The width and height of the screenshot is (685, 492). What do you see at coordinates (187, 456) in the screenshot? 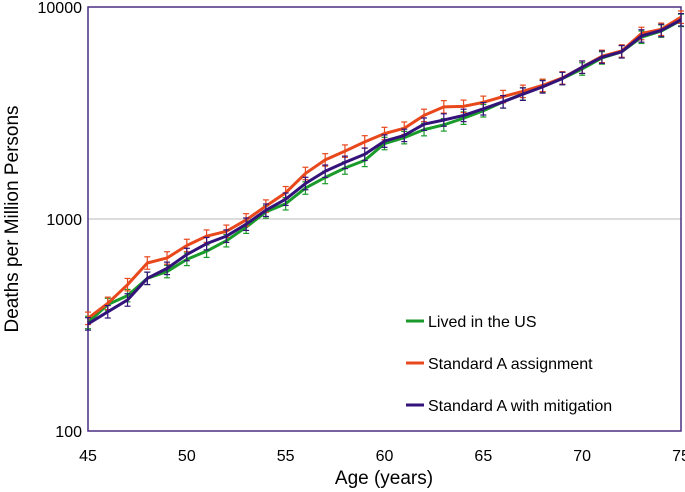
I see `x-tick-label: 50` at bounding box center [187, 456].